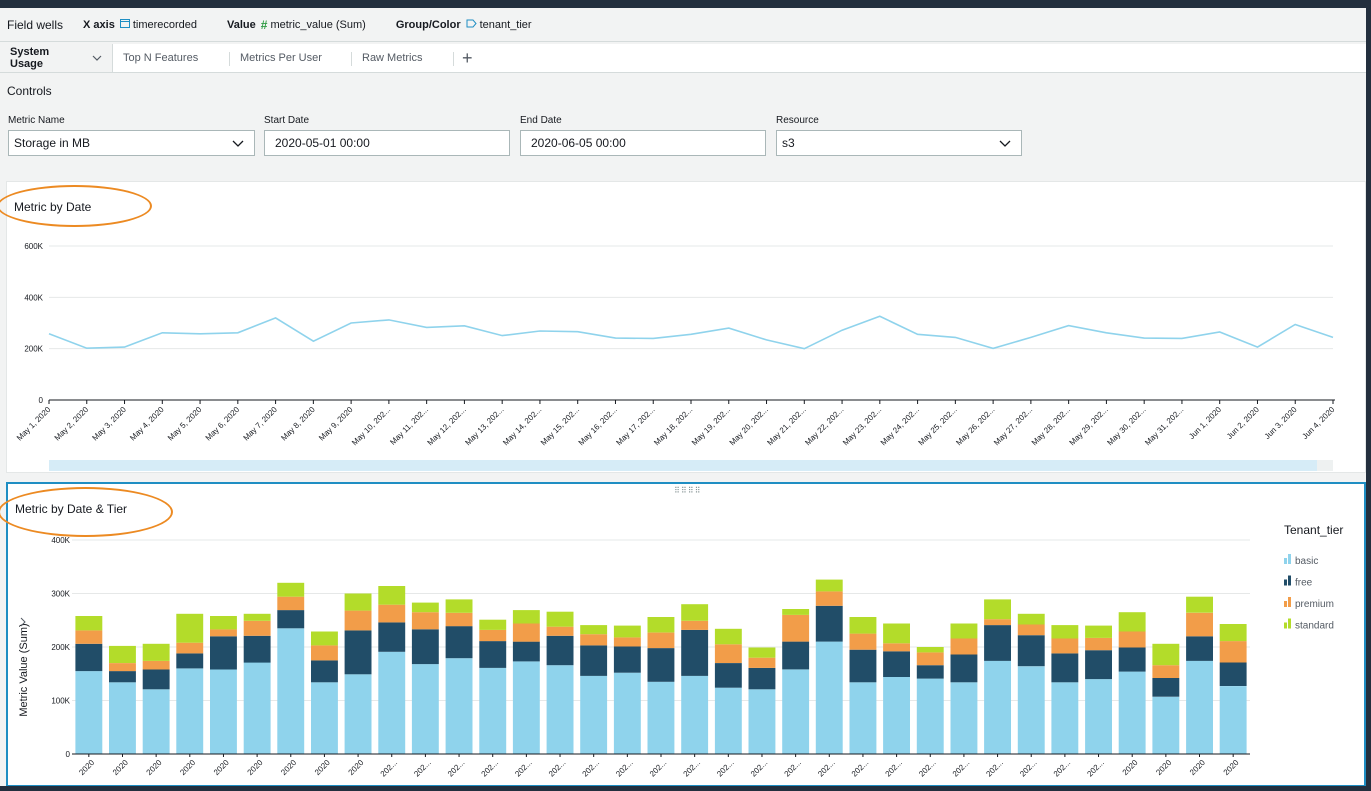  Describe the element at coordinates (23, 622) in the screenshot. I see `chevron-right-icon` at that location.